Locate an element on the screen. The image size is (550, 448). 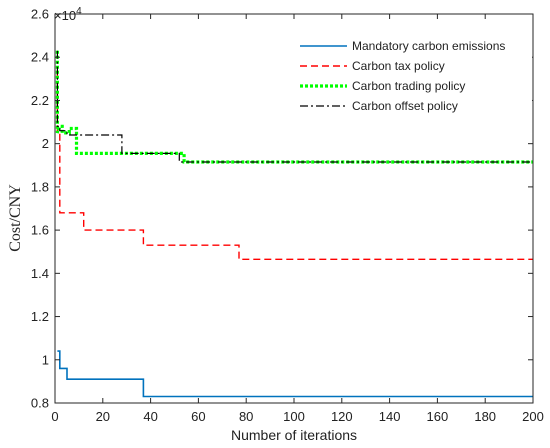
legend-label-1: Mandatory carbon emissions is located at coordinates (428, 46).